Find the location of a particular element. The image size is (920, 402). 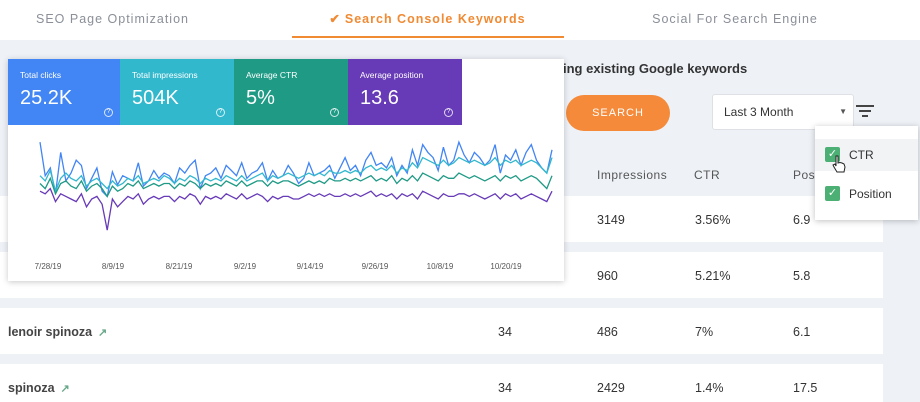

column-header-impressions: Impressions is located at coordinates (632, 175).